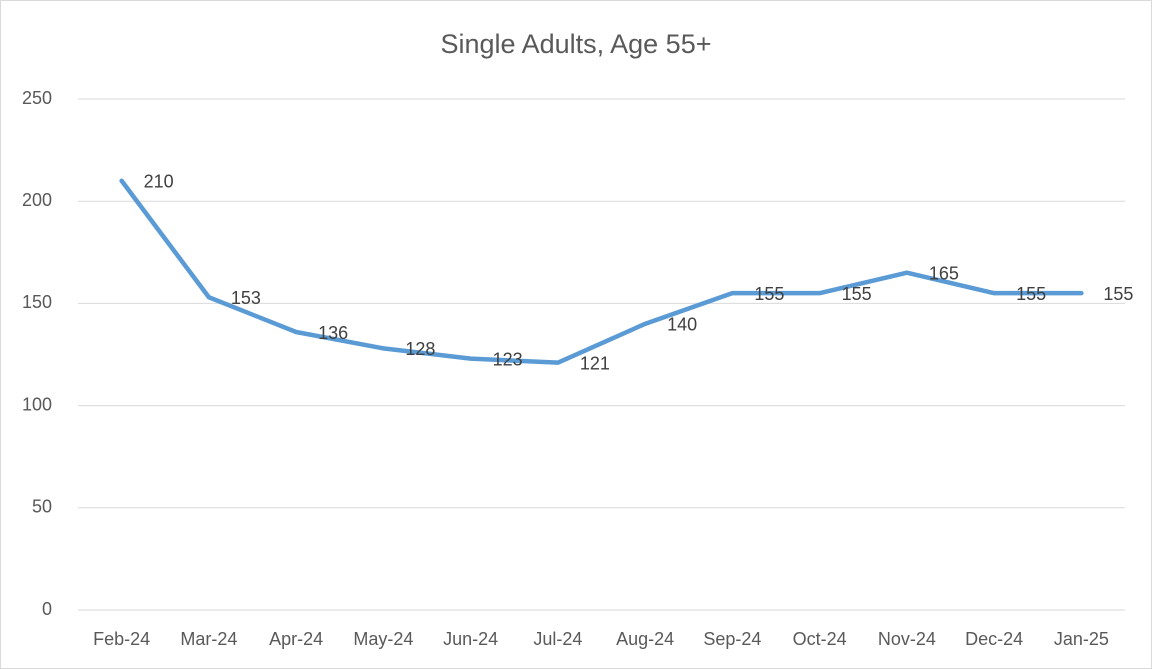 This screenshot has width=1152, height=669. Describe the element at coordinates (37, 404) in the screenshot. I see `y-tick-label: 100` at that location.